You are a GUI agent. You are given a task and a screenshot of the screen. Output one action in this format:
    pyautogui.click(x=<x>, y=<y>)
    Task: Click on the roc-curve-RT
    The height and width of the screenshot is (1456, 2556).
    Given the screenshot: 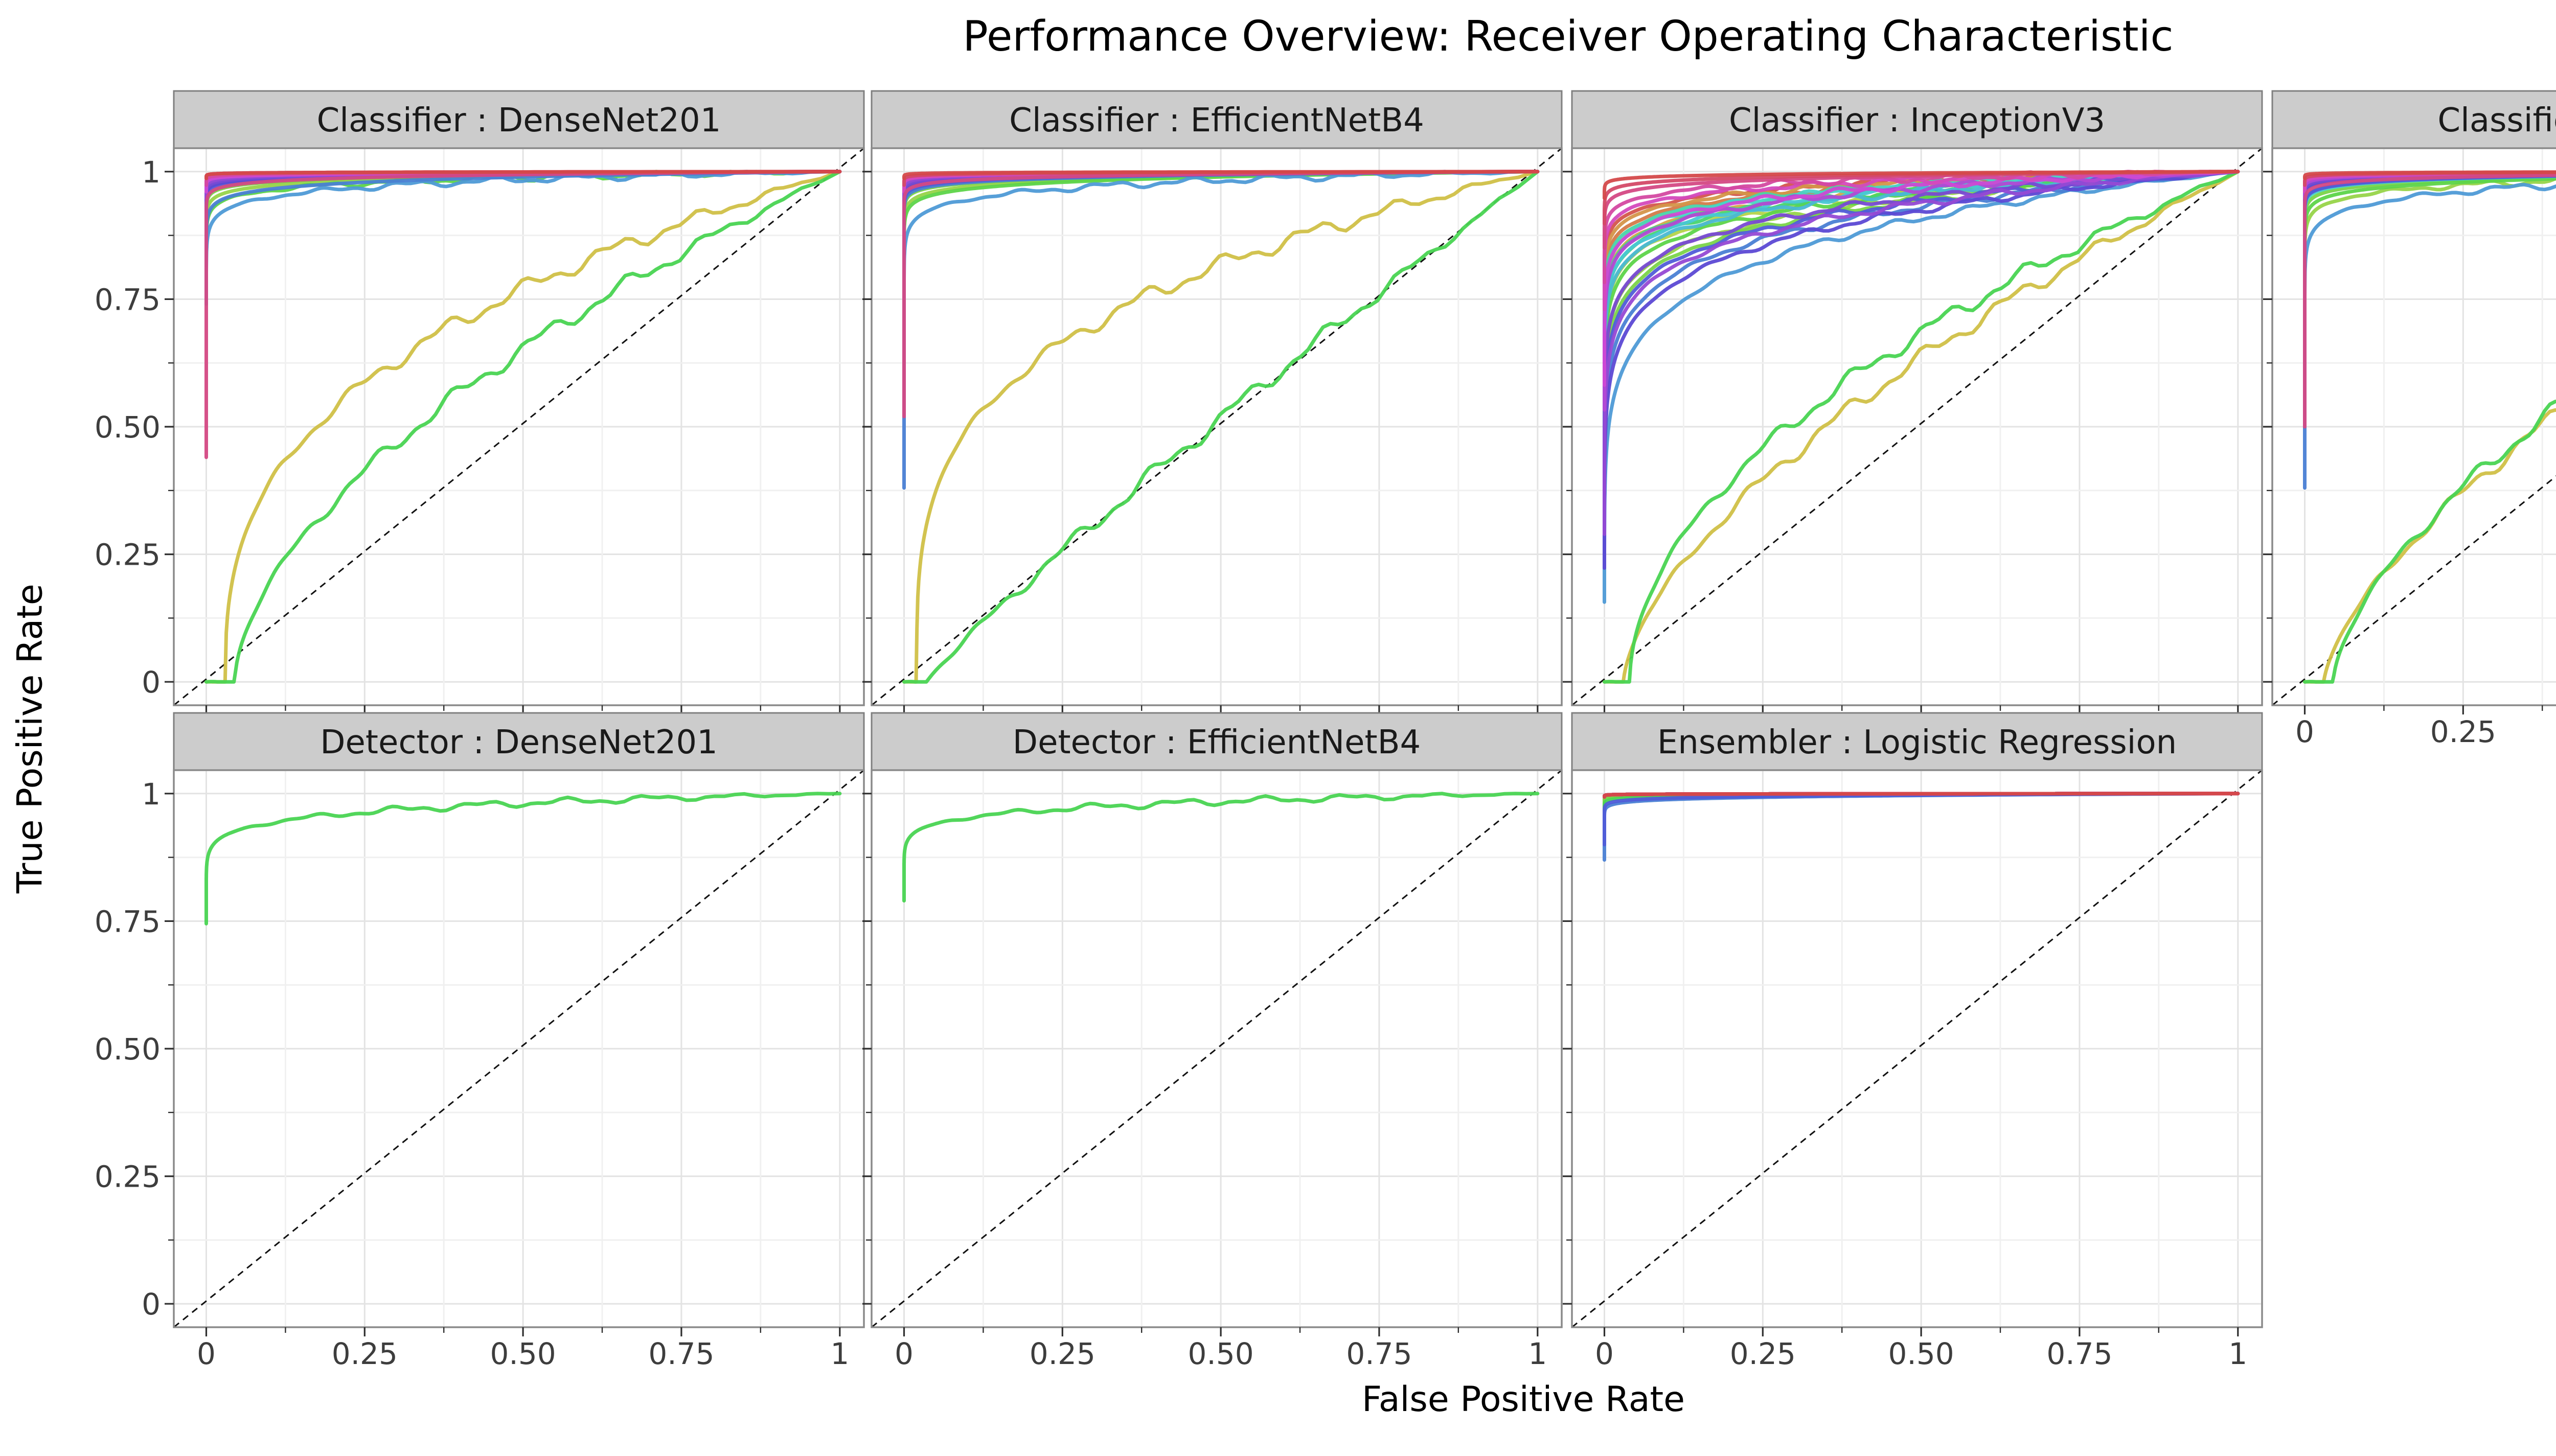 What is the action you would take?
    pyautogui.click(x=1921, y=227)
    